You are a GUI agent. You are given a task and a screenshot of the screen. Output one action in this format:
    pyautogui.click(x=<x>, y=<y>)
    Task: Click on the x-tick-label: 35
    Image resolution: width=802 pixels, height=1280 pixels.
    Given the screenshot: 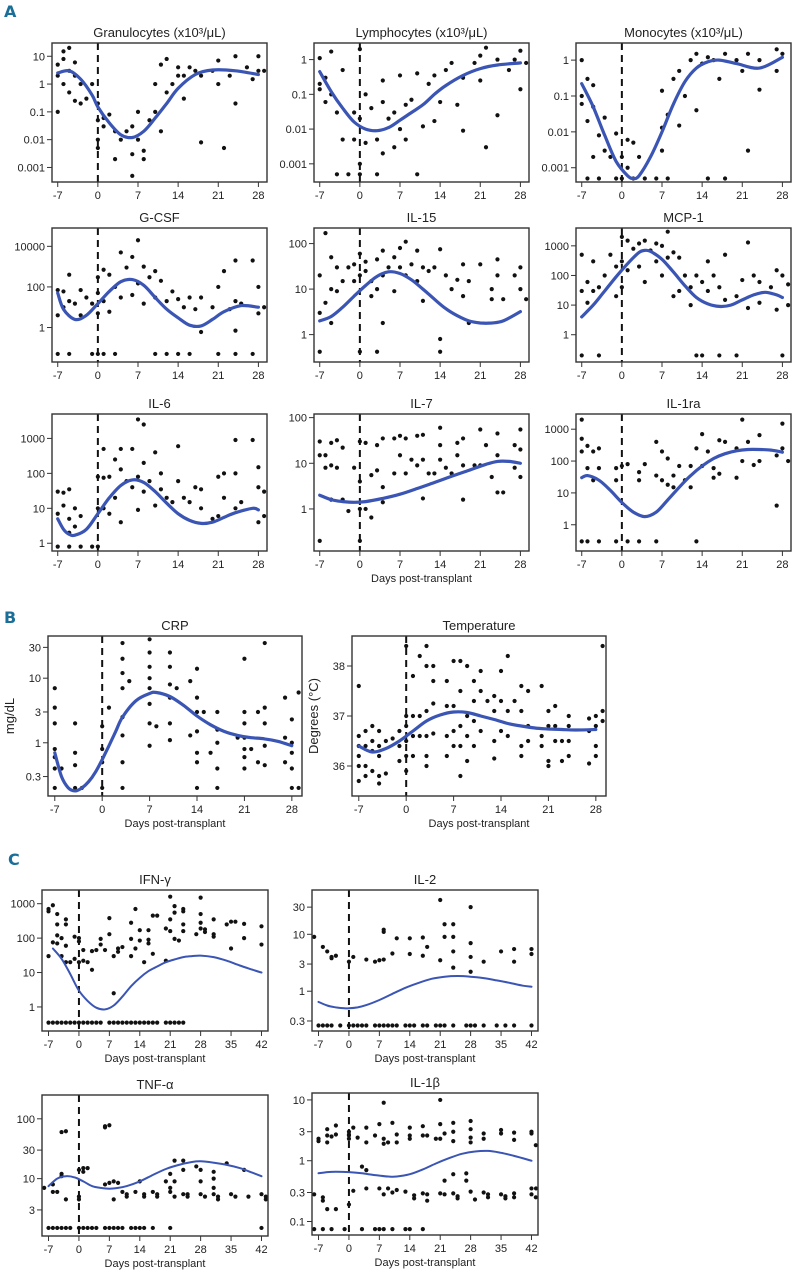 What is the action you would take?
    pyautogui.click(x=501, y=1045)
    